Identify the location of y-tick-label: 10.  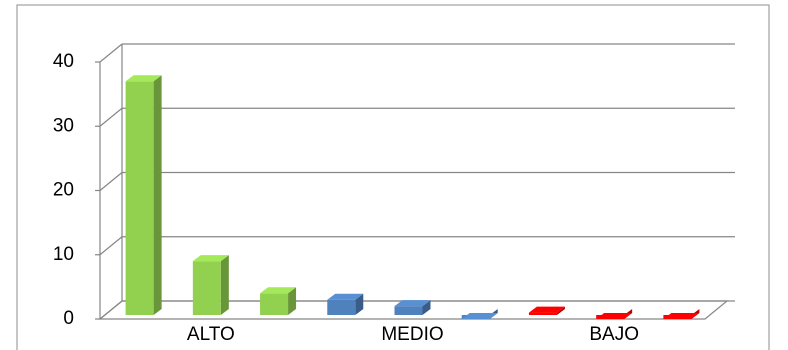
(63, 254).